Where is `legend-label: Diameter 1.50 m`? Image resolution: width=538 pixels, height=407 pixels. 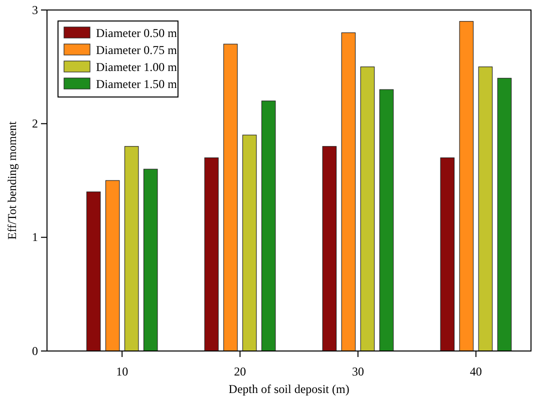 legend-label: Diameter 1.50 m is located at coordinates (137, 84).